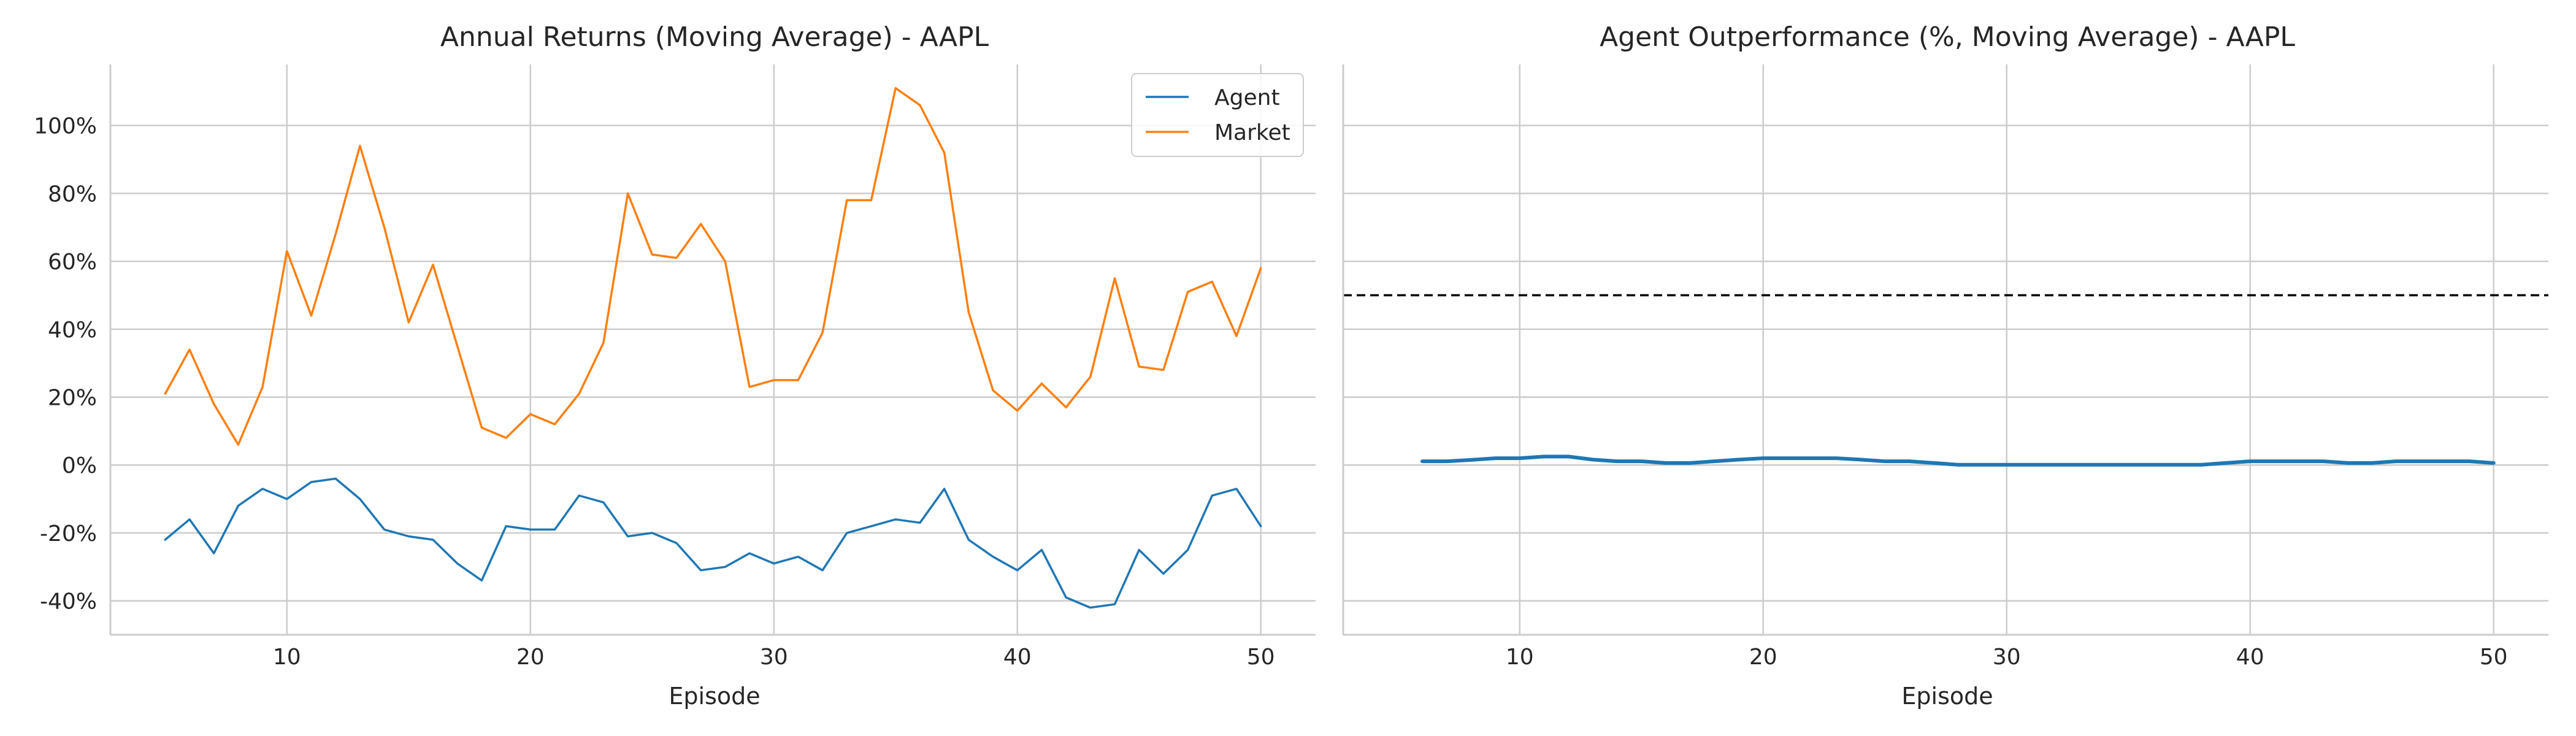  What do you see at coordinates (72, 330) in the screenshot?
I see `y-tick-label: 40%` at bounding box center [72, 330].